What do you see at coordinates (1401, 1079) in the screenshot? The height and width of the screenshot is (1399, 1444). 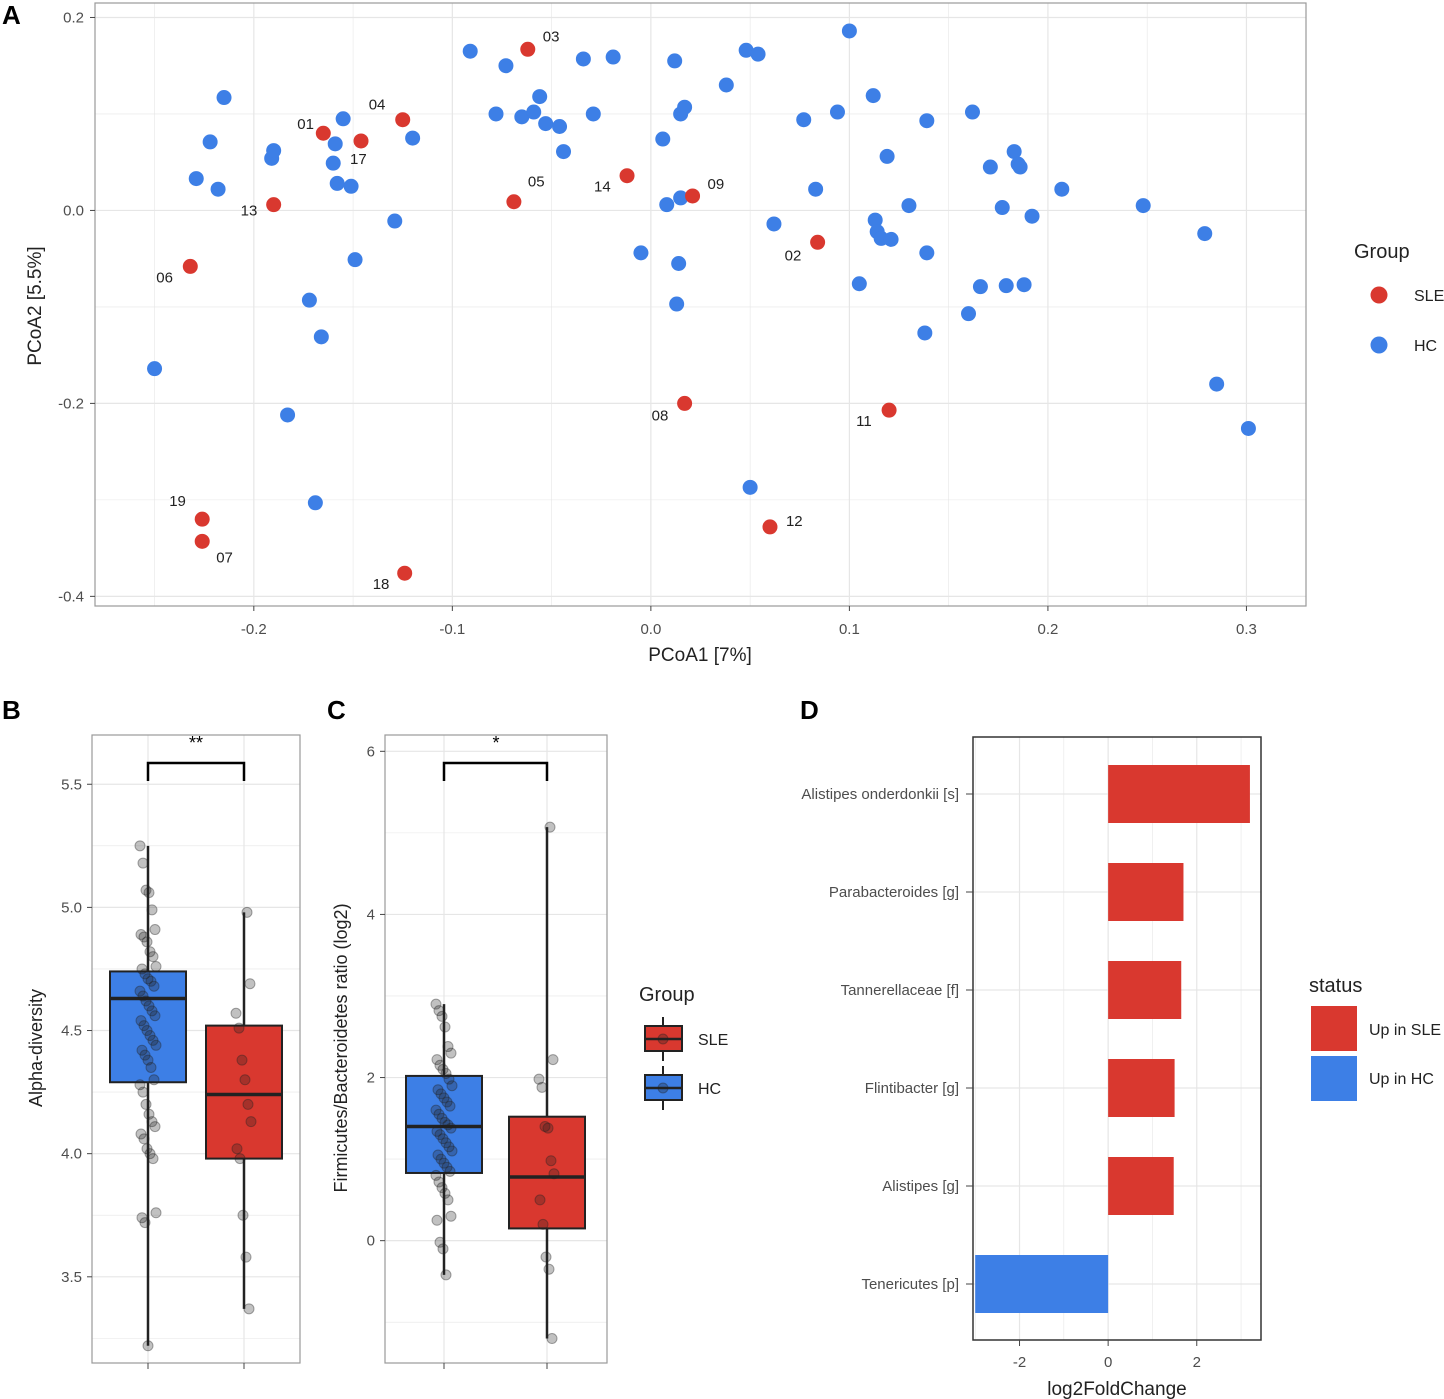 I see `foldchange-legend-label-hc: Up in HC` at bounding box center [1401, 1079].